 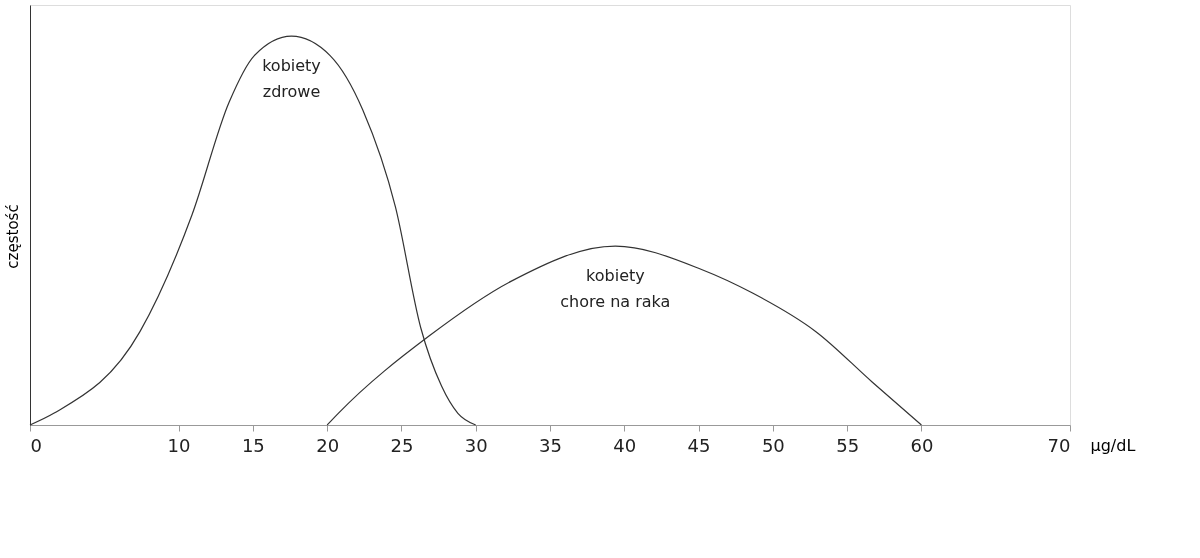 I want to click on x-tick-label: 60, so click(x=922, y=445).